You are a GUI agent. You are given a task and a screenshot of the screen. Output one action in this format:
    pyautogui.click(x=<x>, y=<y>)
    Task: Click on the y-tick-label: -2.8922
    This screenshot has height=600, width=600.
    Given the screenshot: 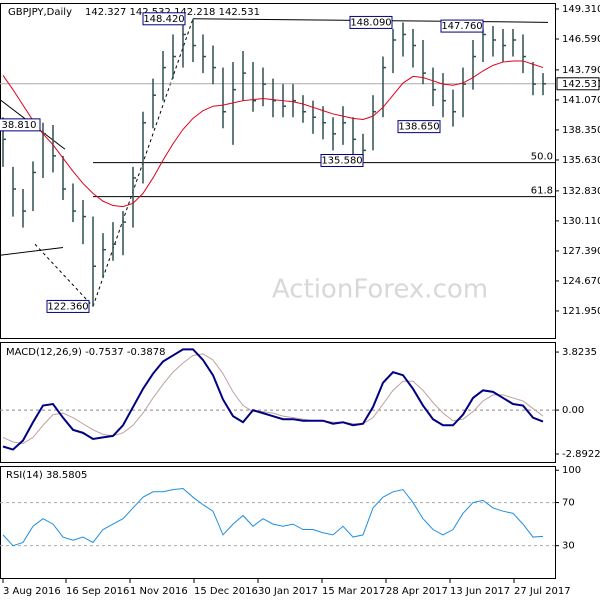 What is the action you would take?
    pyautogui.click(x=581, y=454)
    